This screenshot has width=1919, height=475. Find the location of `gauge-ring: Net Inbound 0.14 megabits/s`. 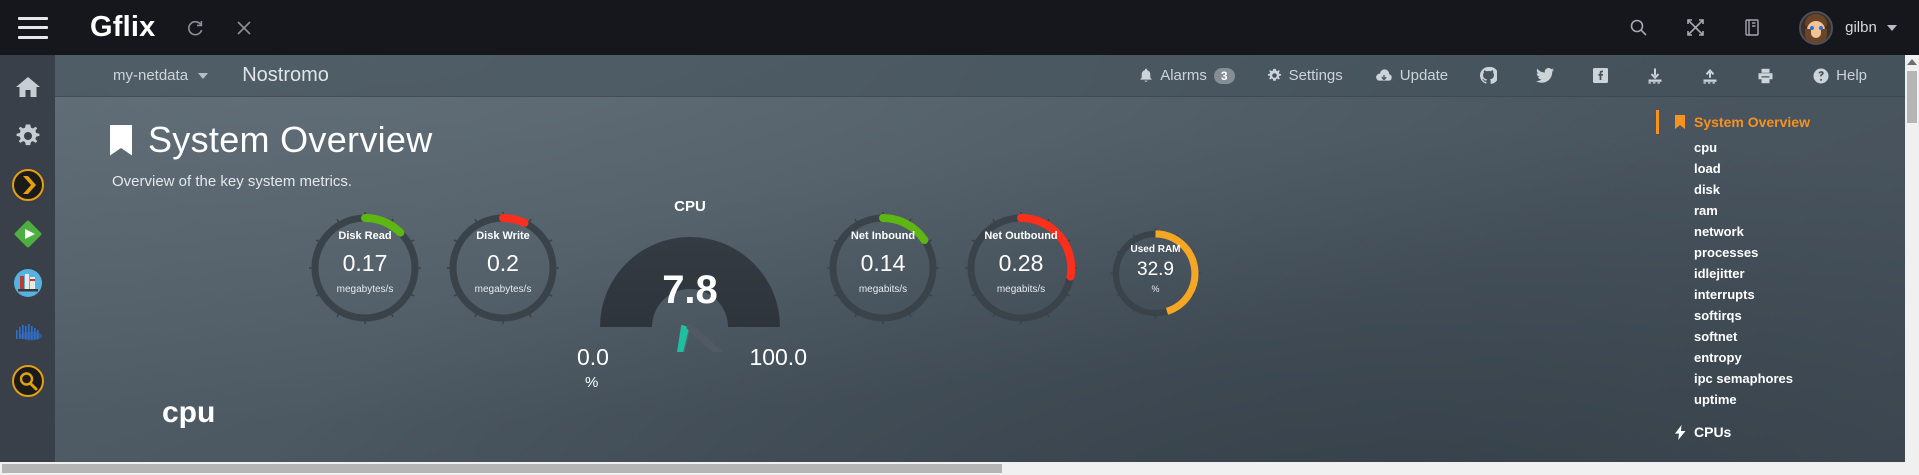

gauge-ring: Net Inbound 0.14 megabits/s is located at coordinates (883, 268).